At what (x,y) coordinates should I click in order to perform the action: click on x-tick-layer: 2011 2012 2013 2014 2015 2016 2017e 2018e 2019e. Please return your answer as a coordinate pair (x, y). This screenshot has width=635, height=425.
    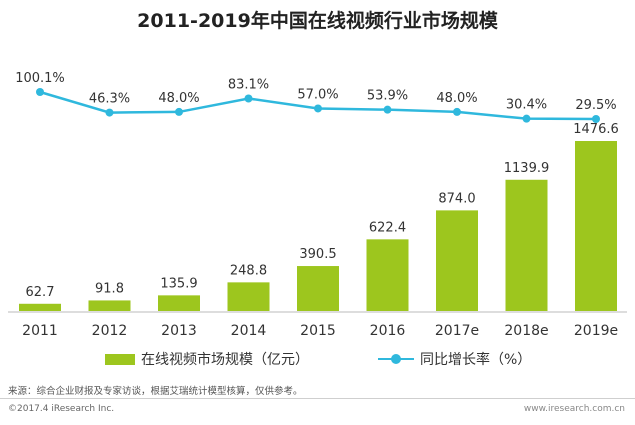
    Looking at the image, I should click on (320, 331).